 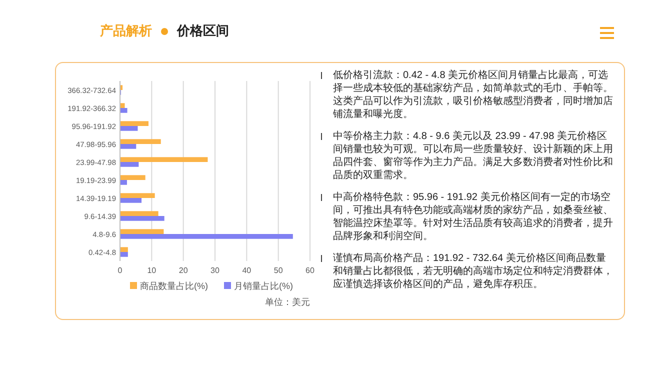 What do you see at coordinates (152, 270) in the screenshot?
I see `x-tick-label: 10` at bounding box center [152, 270].